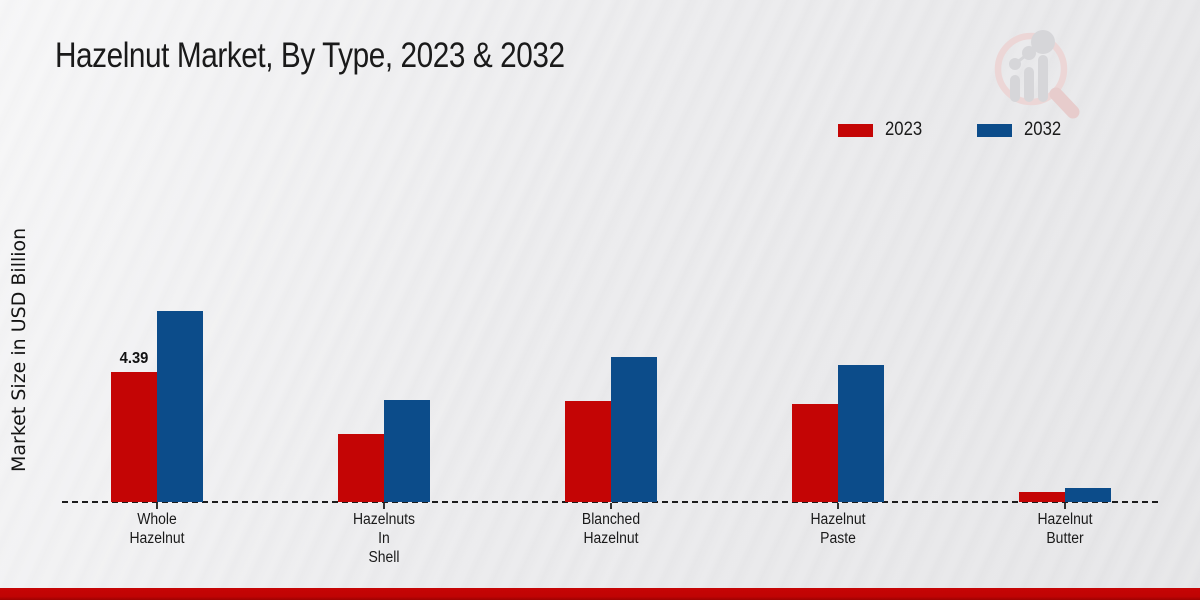 The height and width of the screenshot is (600, 1200). I want to click on bar-2023-hazelnut-butter, so click(1042, 497).